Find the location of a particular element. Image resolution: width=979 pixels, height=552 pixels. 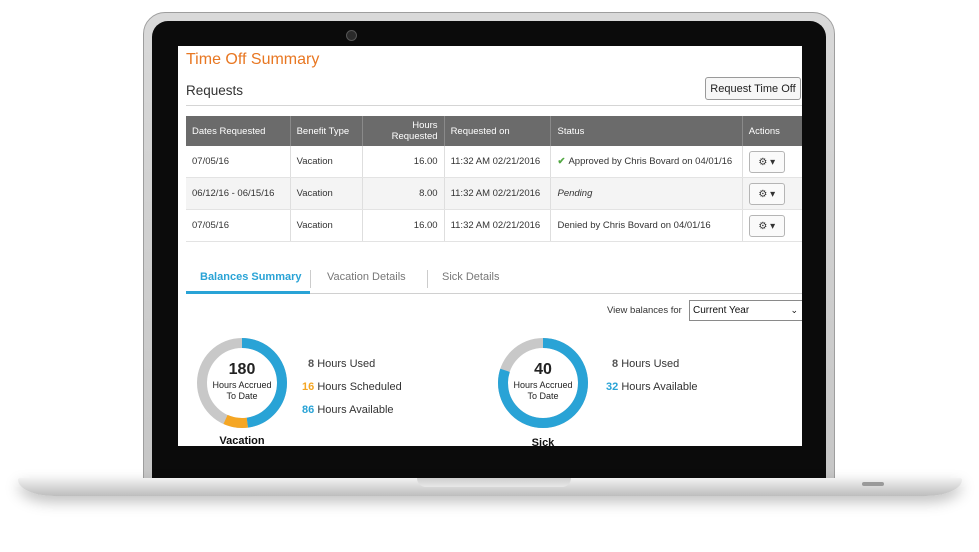

cell-status: Pending is located at coordinates (646, 193).